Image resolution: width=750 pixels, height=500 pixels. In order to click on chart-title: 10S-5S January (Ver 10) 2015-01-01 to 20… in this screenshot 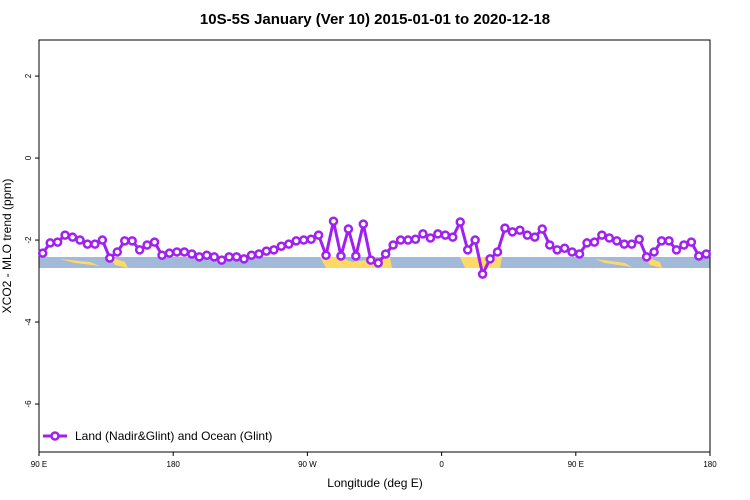, I will do `click(375, 19)`.